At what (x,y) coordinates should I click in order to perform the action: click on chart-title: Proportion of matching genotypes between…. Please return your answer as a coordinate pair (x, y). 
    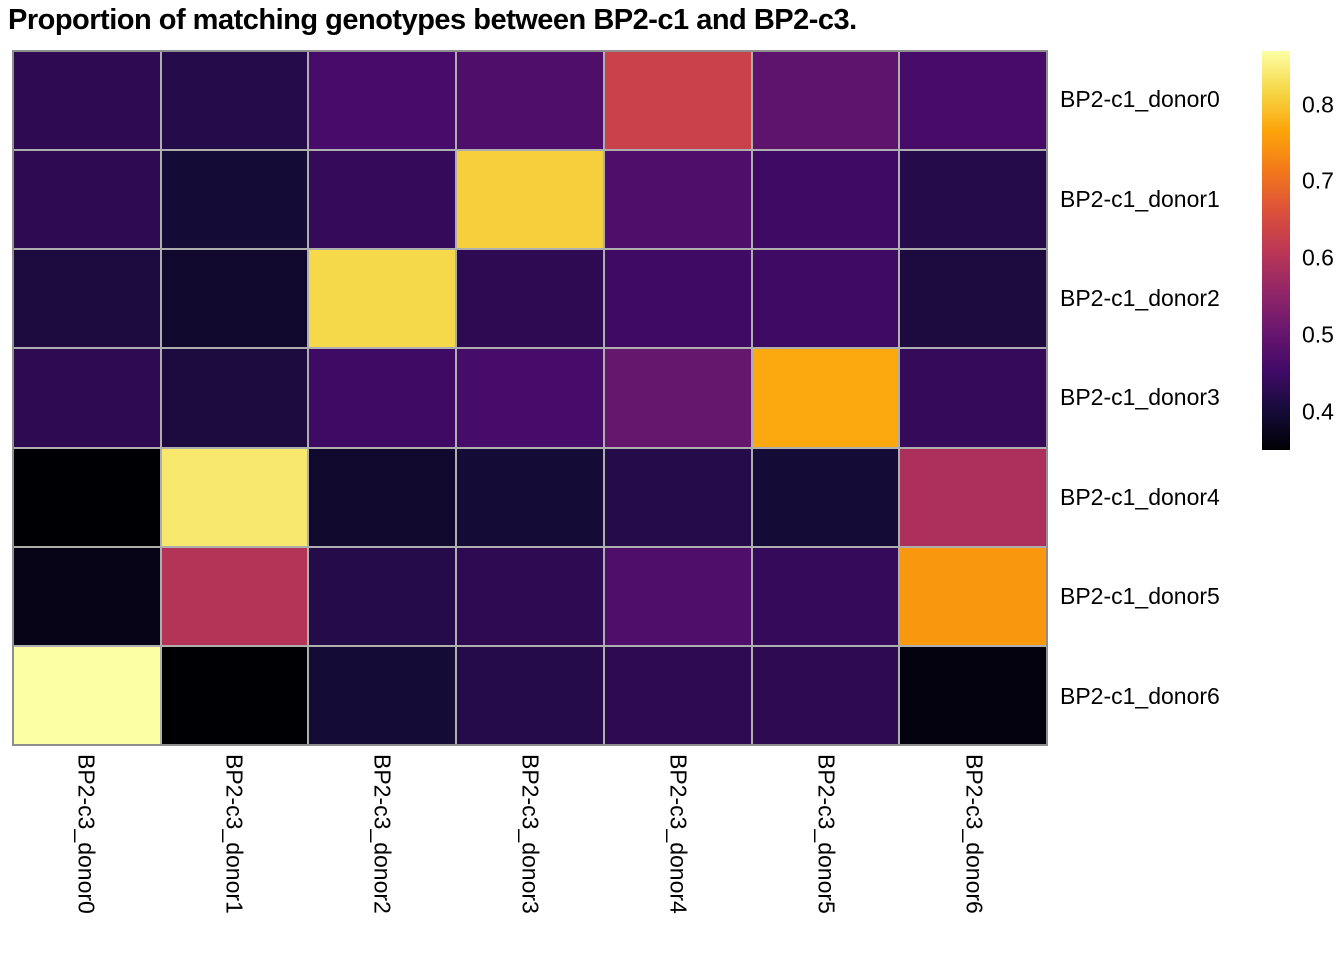
    Looking at the image, I should click on (432, 20).